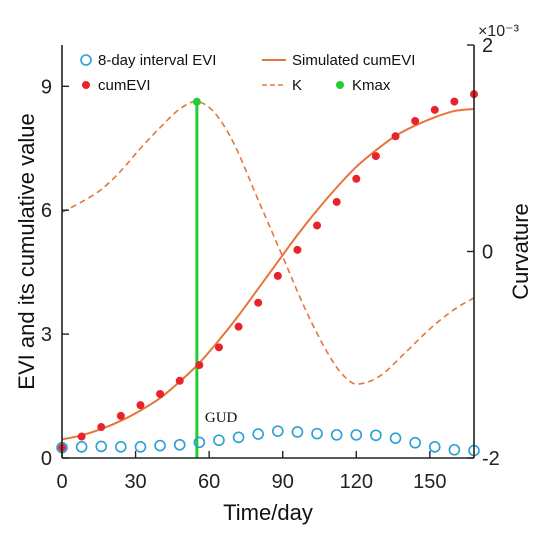 Image resolution: width=550 pixels, height=538 pixels. I want to click on x-tick-label: 60, so click(209, 482).